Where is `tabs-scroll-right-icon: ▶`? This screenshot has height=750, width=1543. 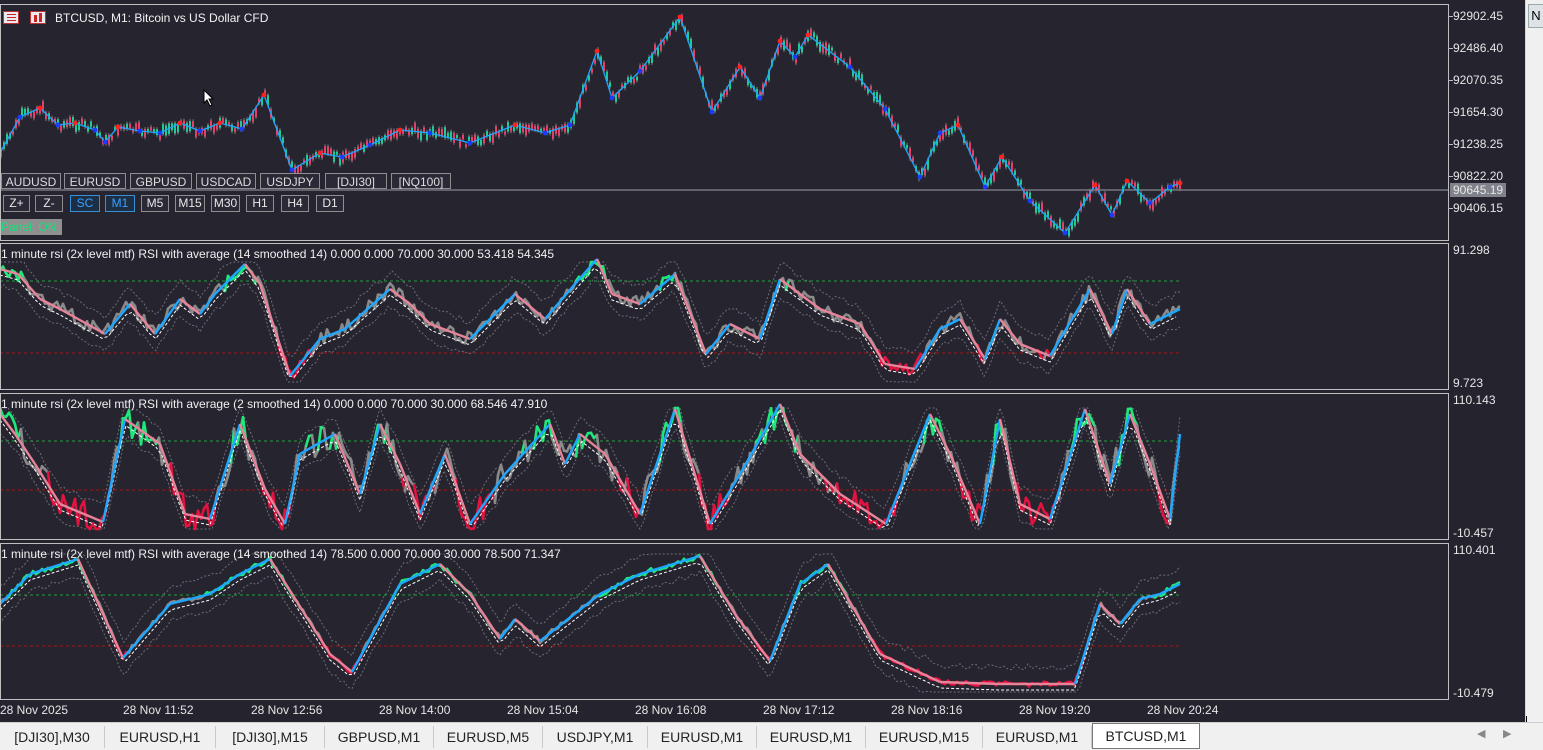
tabs-scroll-right-icon: ▶ is located at coordinates (1507, 733).